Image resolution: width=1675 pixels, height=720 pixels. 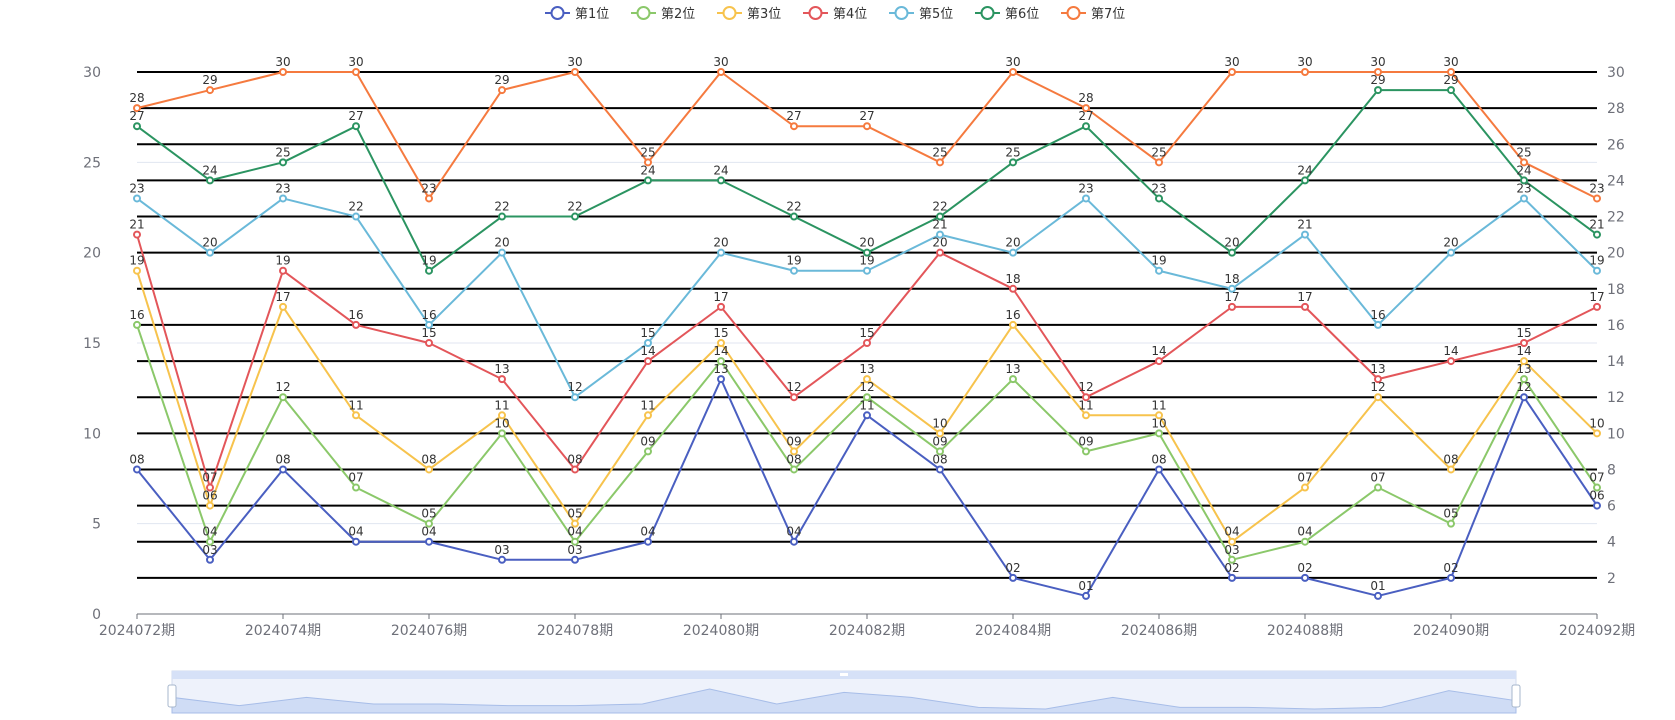 I want to click on legend-item-4: 第4位, so click(x=835, y=14).